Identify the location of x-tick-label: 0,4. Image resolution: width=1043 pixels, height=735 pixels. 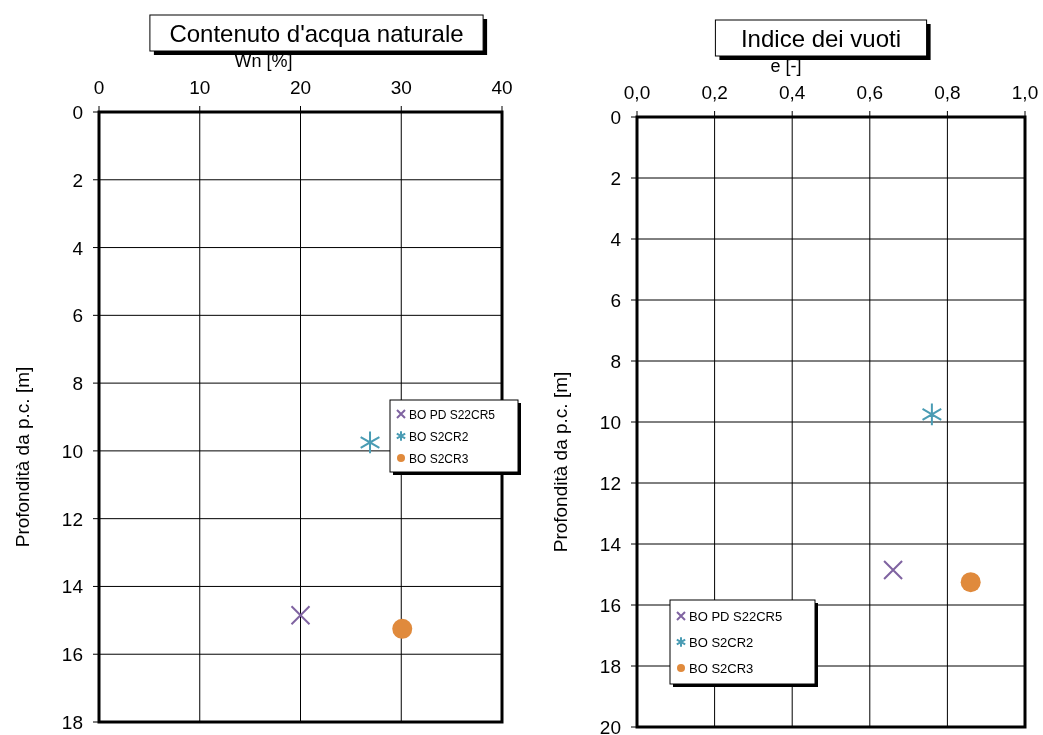
(792, 92).